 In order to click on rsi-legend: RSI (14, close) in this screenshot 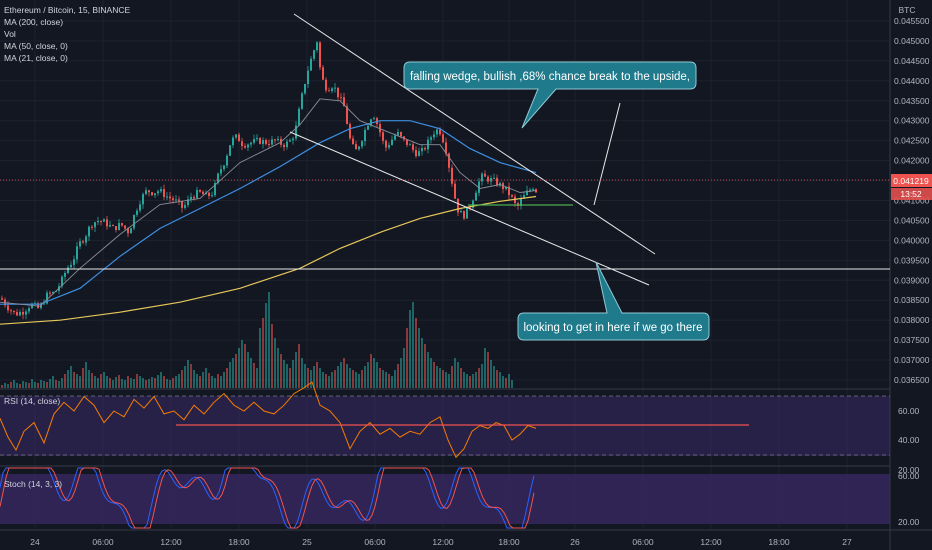, I will do `click(32, 401)`.